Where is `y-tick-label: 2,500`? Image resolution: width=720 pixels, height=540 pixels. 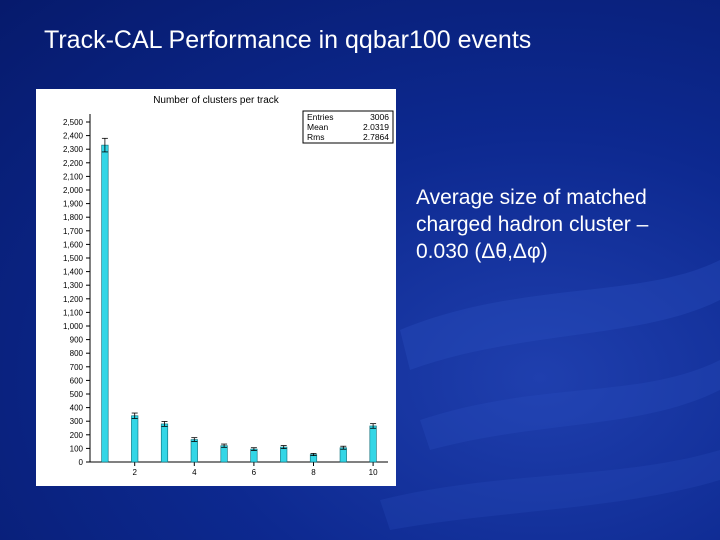 y-tick-label: 2,500 is located at coordinates (73, 122).